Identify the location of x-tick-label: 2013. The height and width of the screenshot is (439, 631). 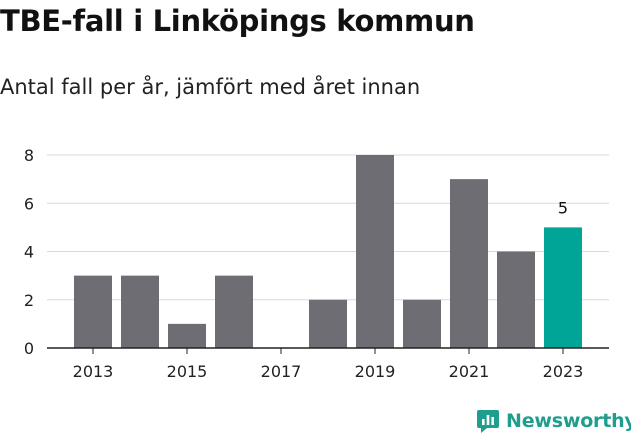
(93, 371).